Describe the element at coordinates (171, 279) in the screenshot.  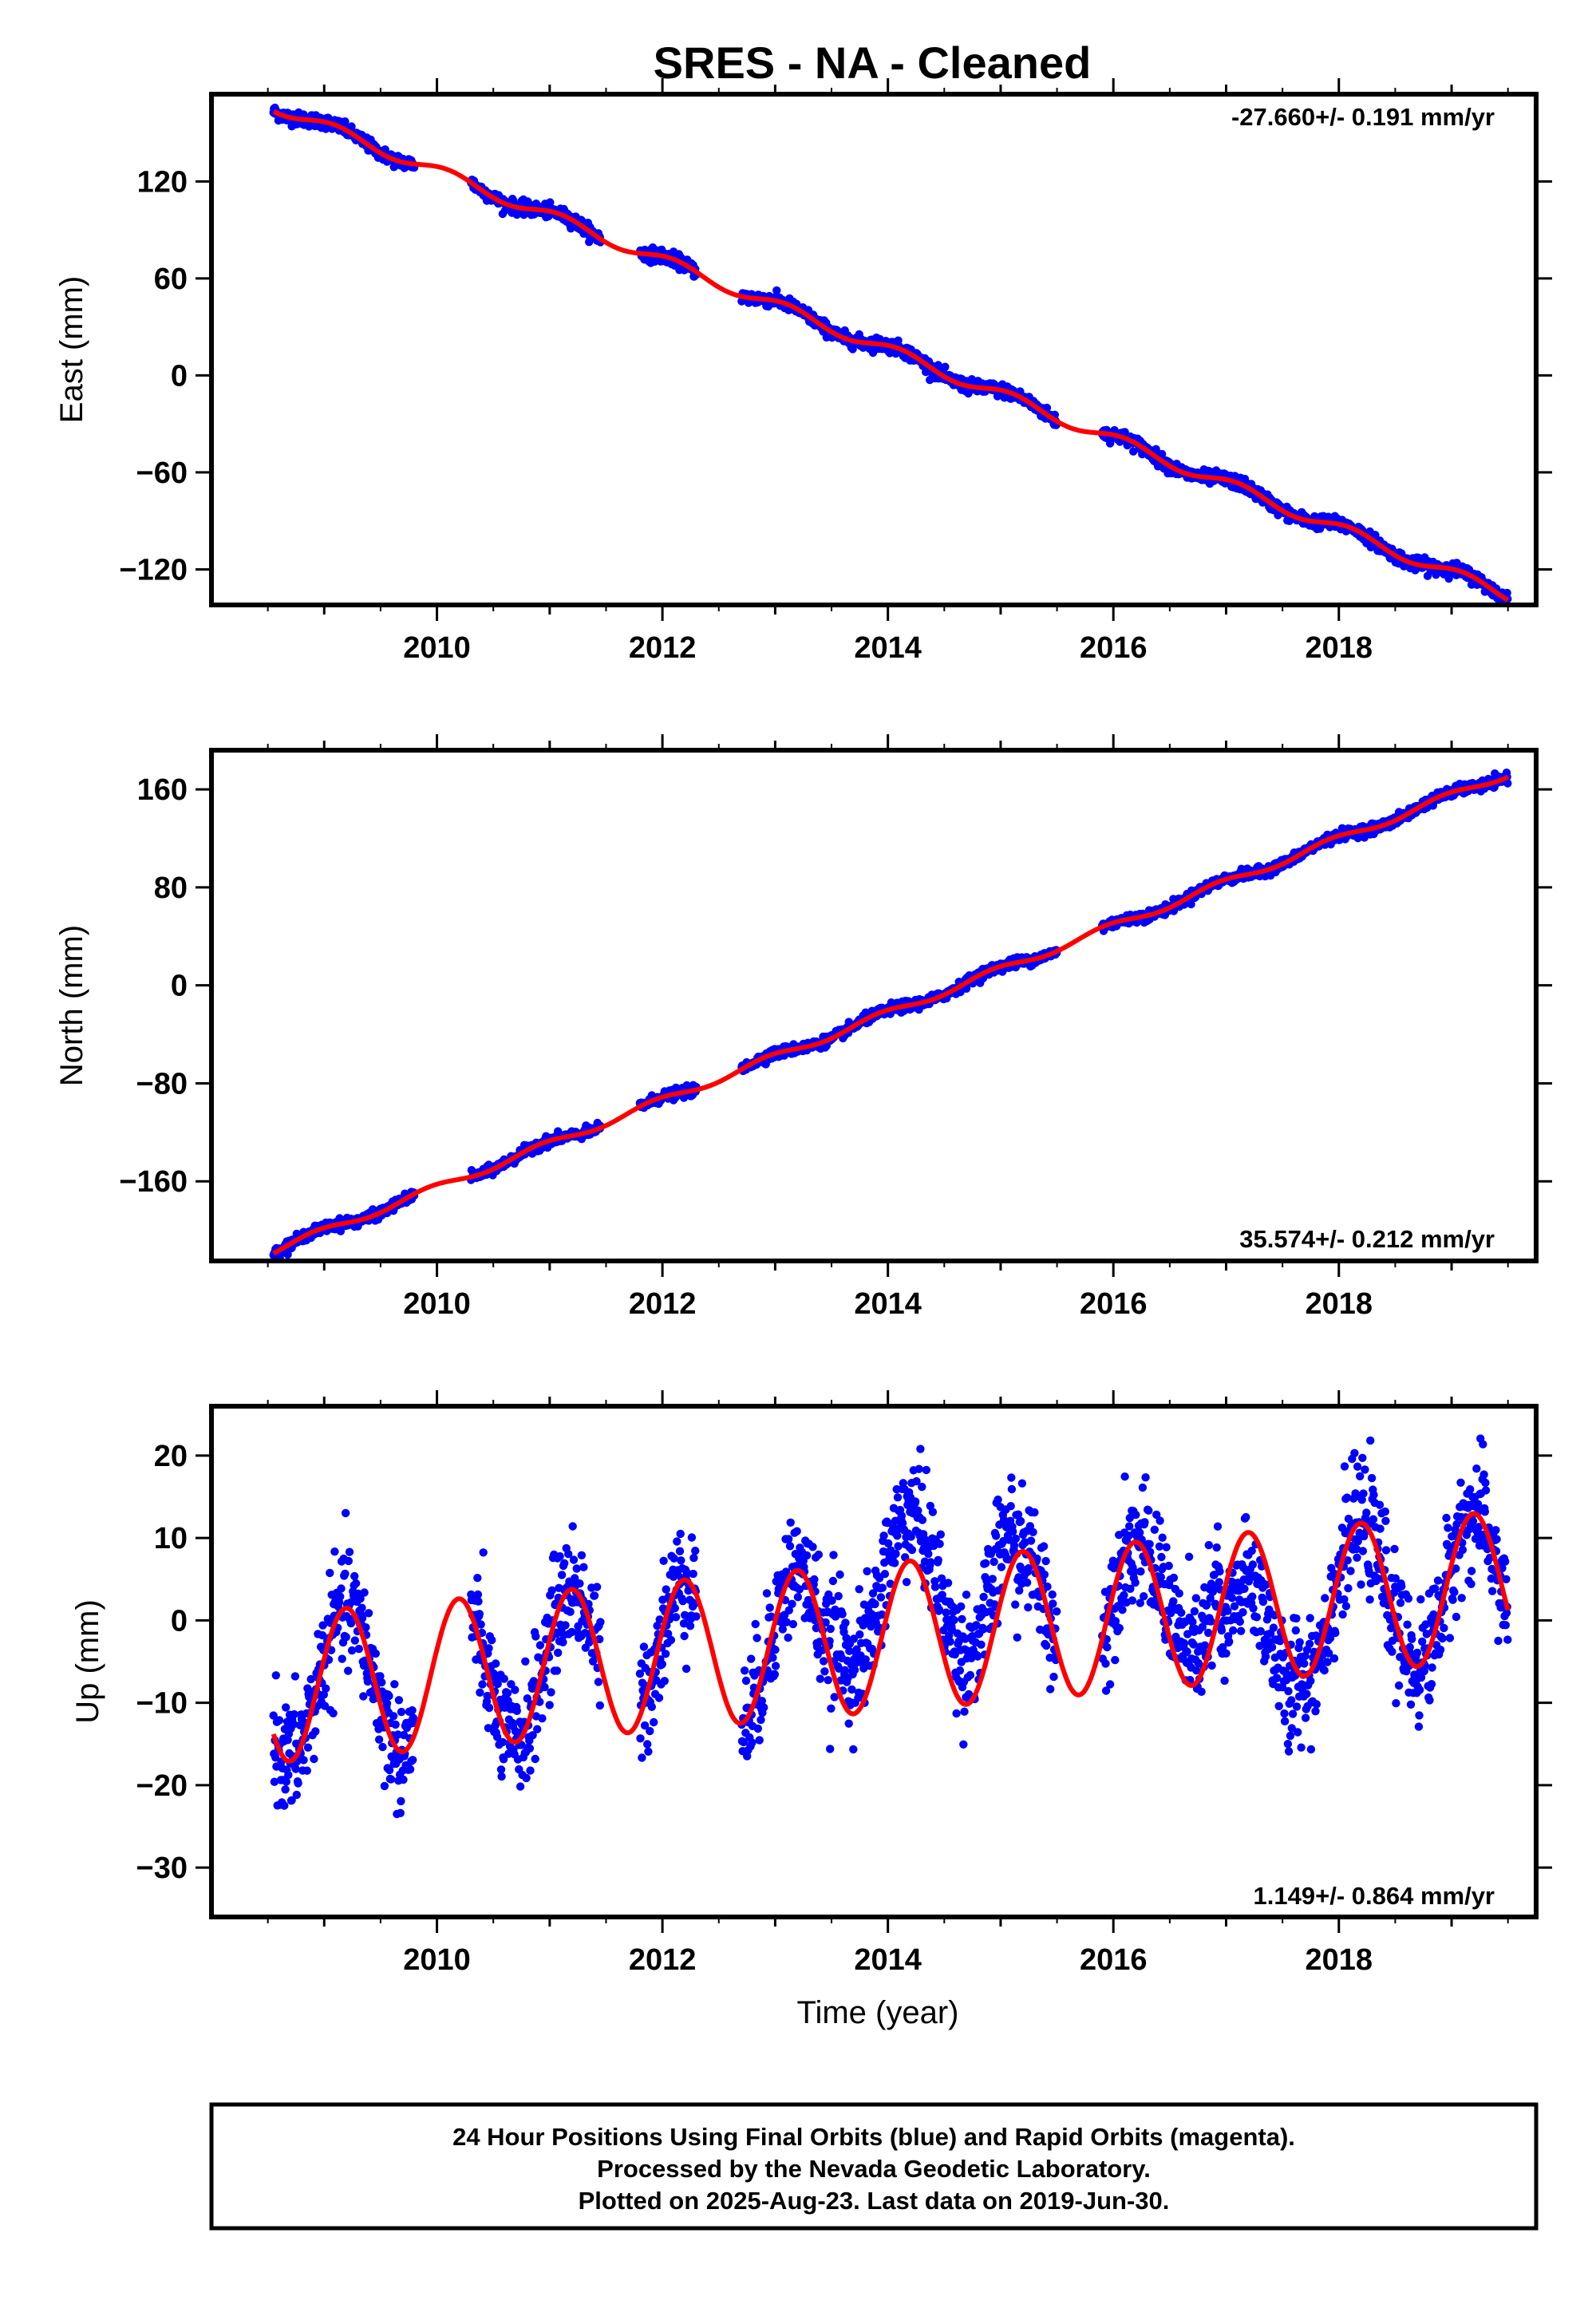
I see `east-ytick-label-60: 60` at that location.